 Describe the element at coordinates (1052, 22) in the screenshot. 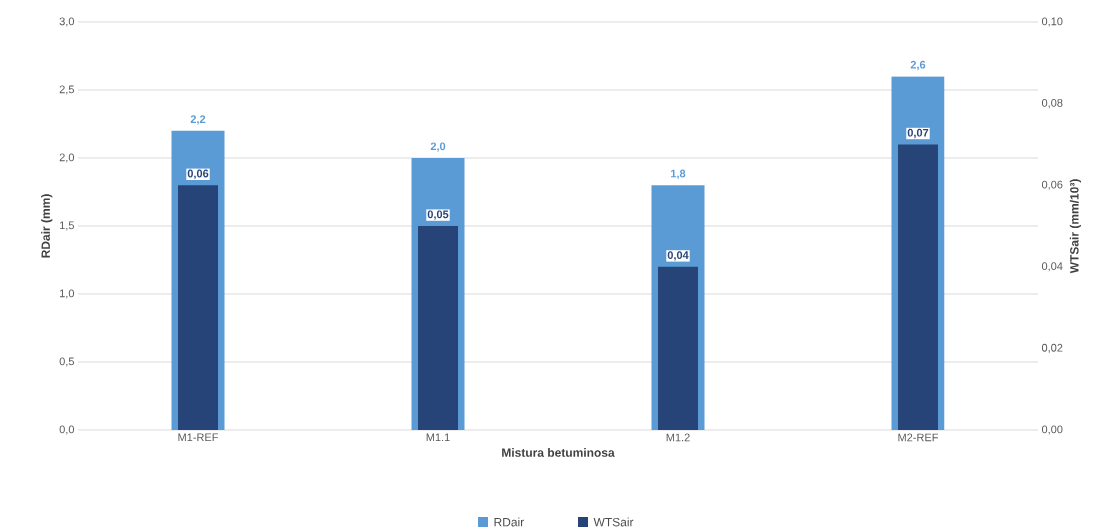

I see `y2-tick-label: 0,10` at that location.